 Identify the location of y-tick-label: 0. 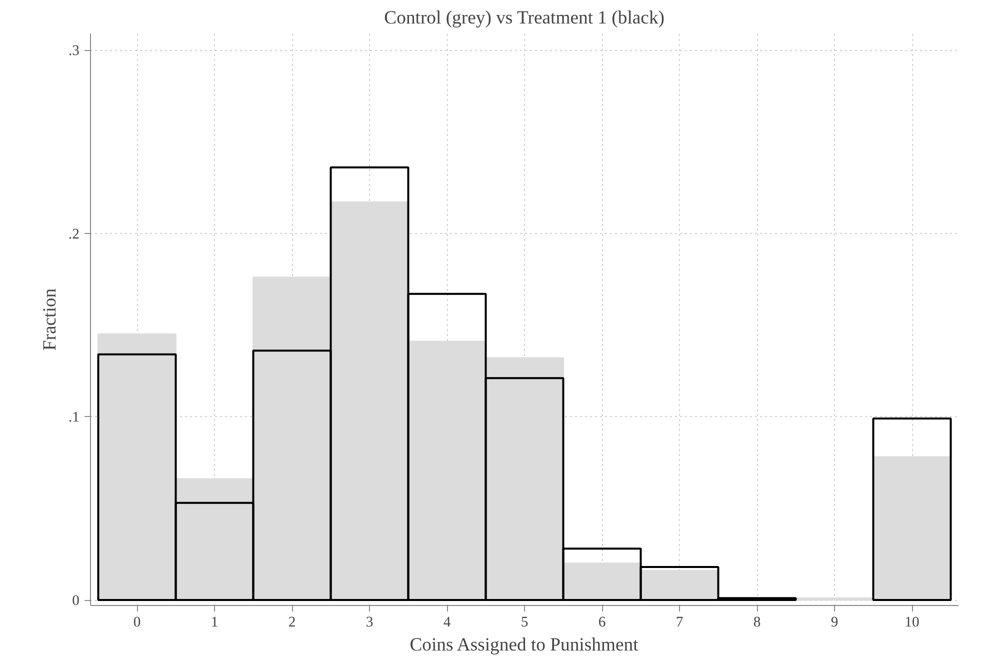
(76, 601).